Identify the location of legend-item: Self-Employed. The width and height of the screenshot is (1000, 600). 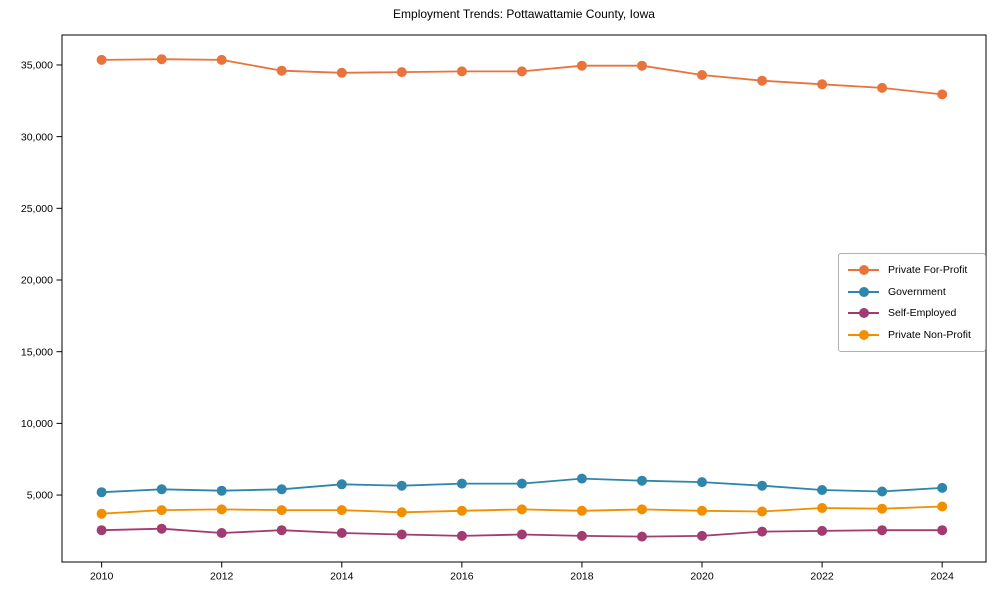
(912, 314).